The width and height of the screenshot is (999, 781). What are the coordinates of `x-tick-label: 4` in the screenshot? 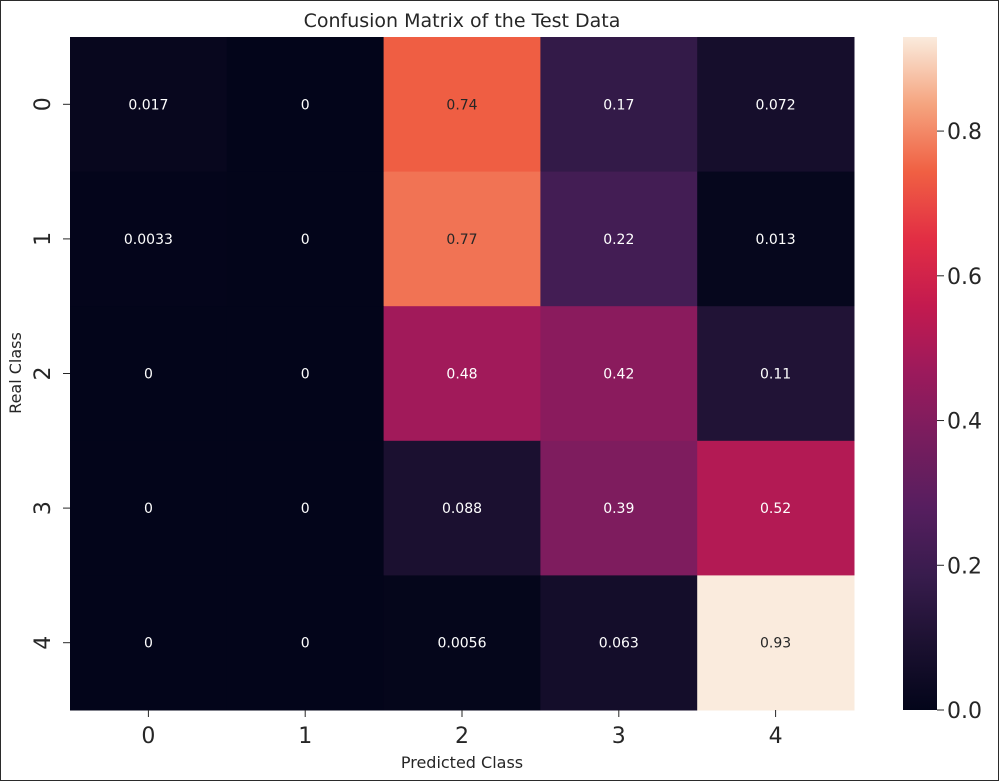 It's located at (776, 736).